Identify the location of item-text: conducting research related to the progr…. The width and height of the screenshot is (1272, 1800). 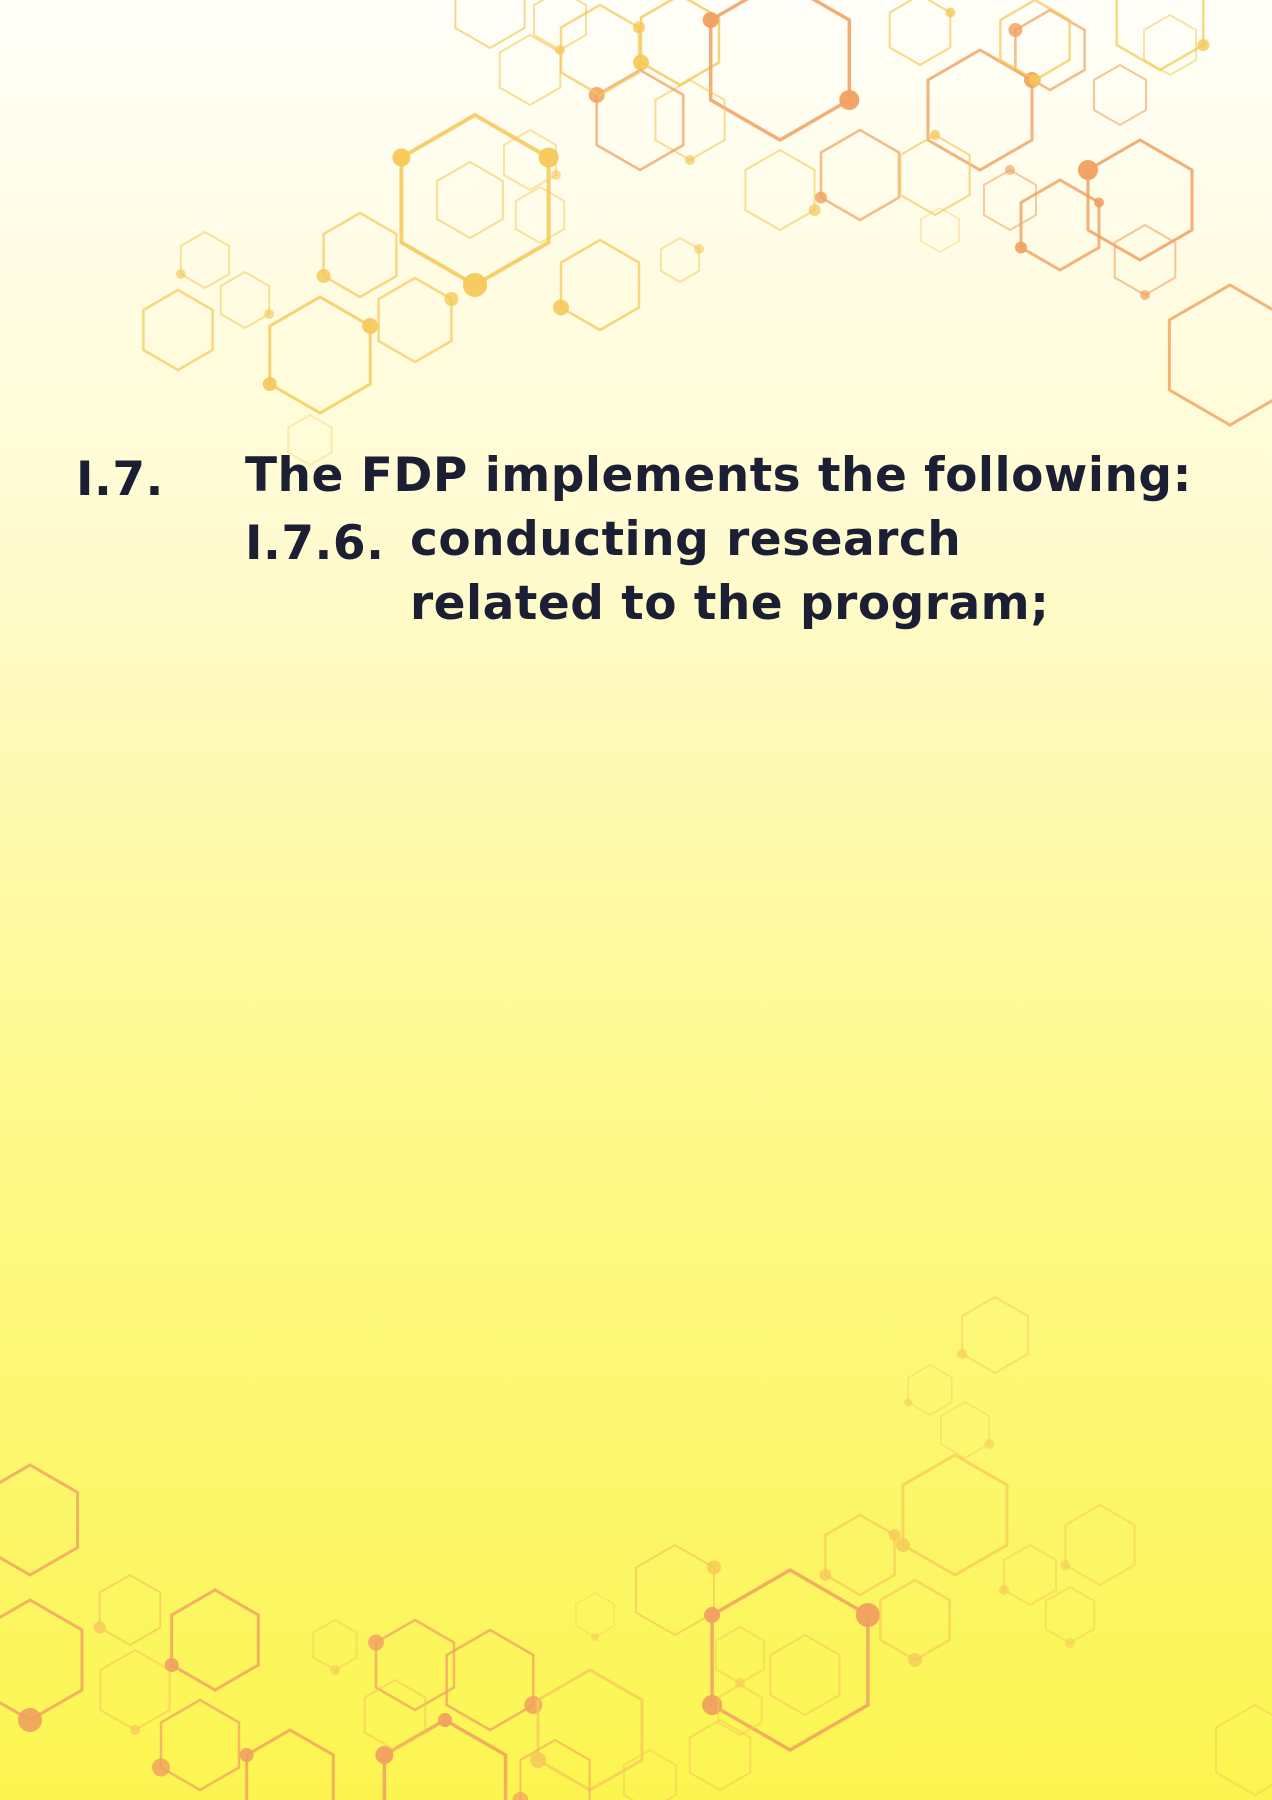
(730, 571).